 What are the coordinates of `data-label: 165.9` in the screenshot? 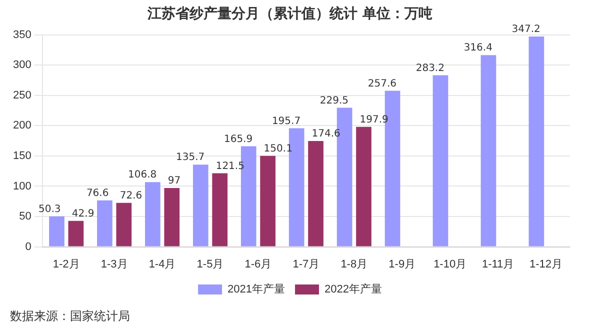 It's located at (238, 139).